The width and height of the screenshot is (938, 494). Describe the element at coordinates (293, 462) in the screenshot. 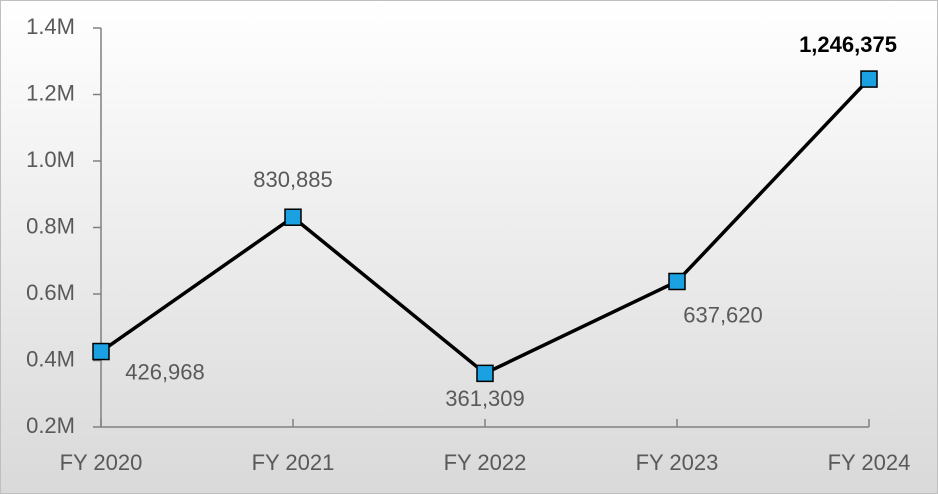

I see `x-tick-label: FY 2021` at that location.